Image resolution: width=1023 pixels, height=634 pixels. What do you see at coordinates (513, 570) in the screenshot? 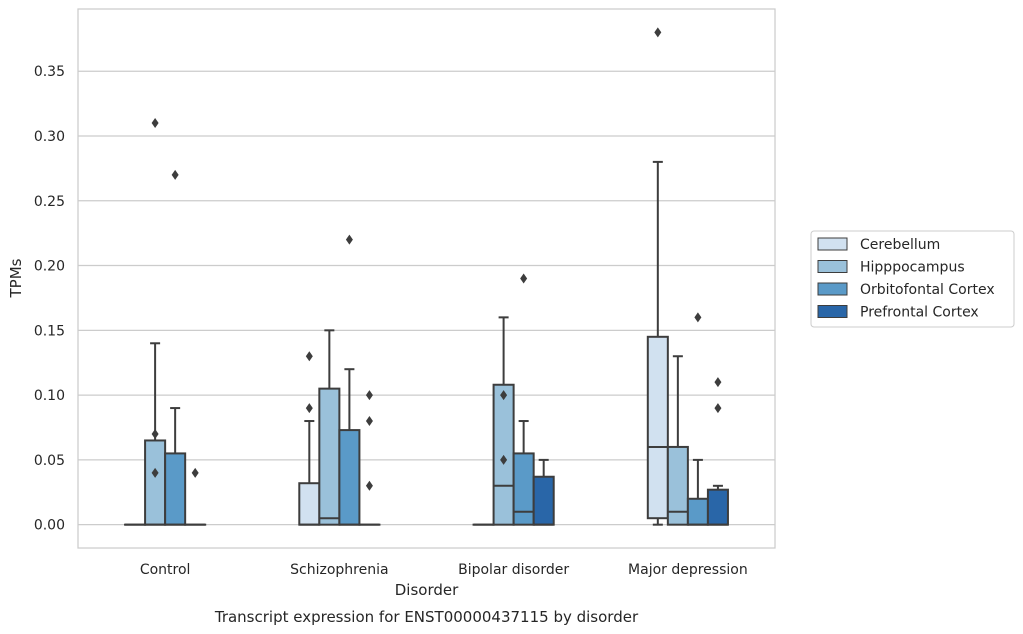
I see `x-tick-label: Bipolar disorder` at bounding box center [513, 570].